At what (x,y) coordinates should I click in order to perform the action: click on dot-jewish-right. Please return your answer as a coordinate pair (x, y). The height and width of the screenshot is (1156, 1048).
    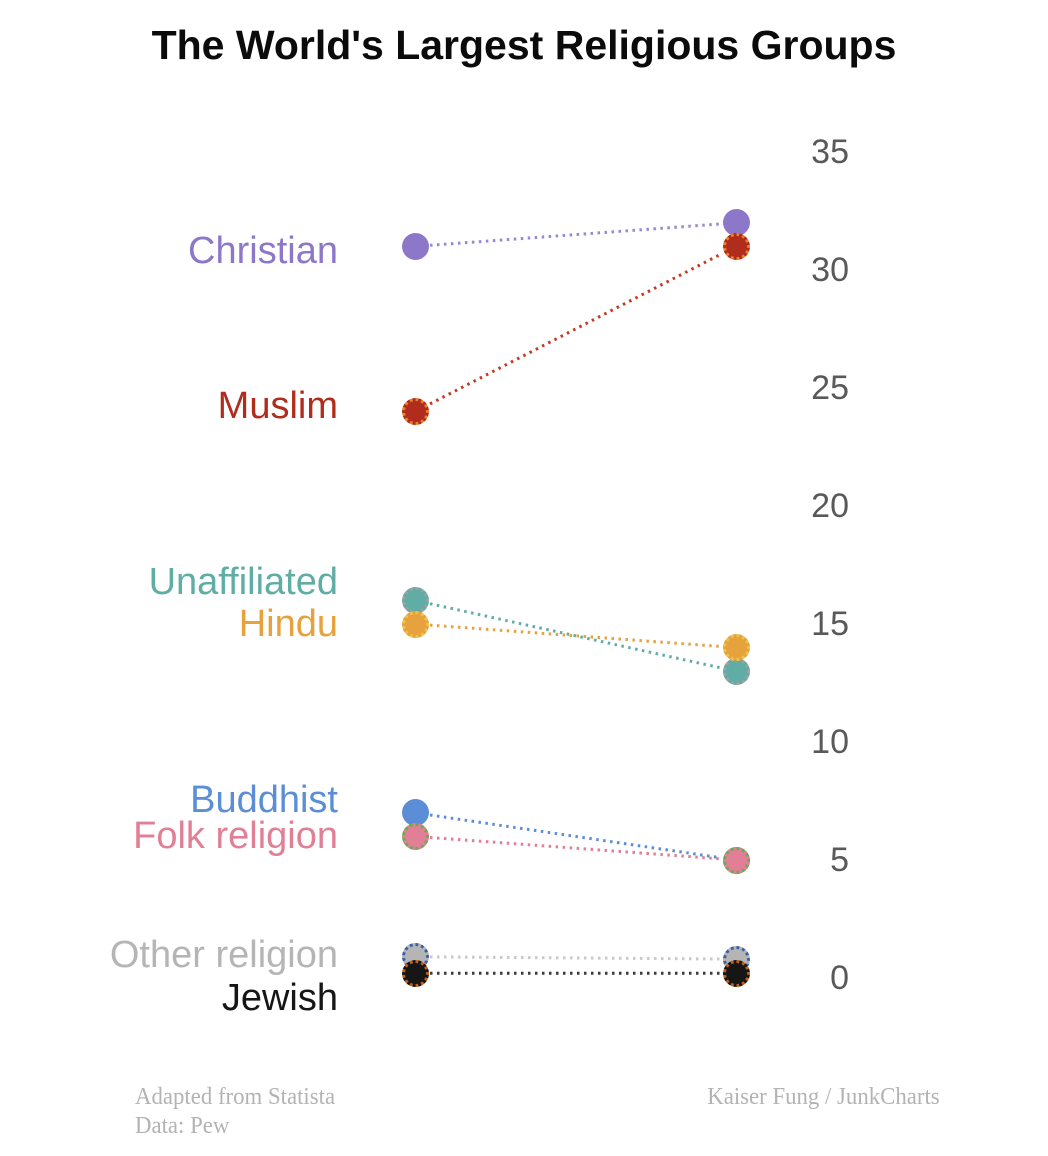
    Looking at the image, I should click on (736, 973).